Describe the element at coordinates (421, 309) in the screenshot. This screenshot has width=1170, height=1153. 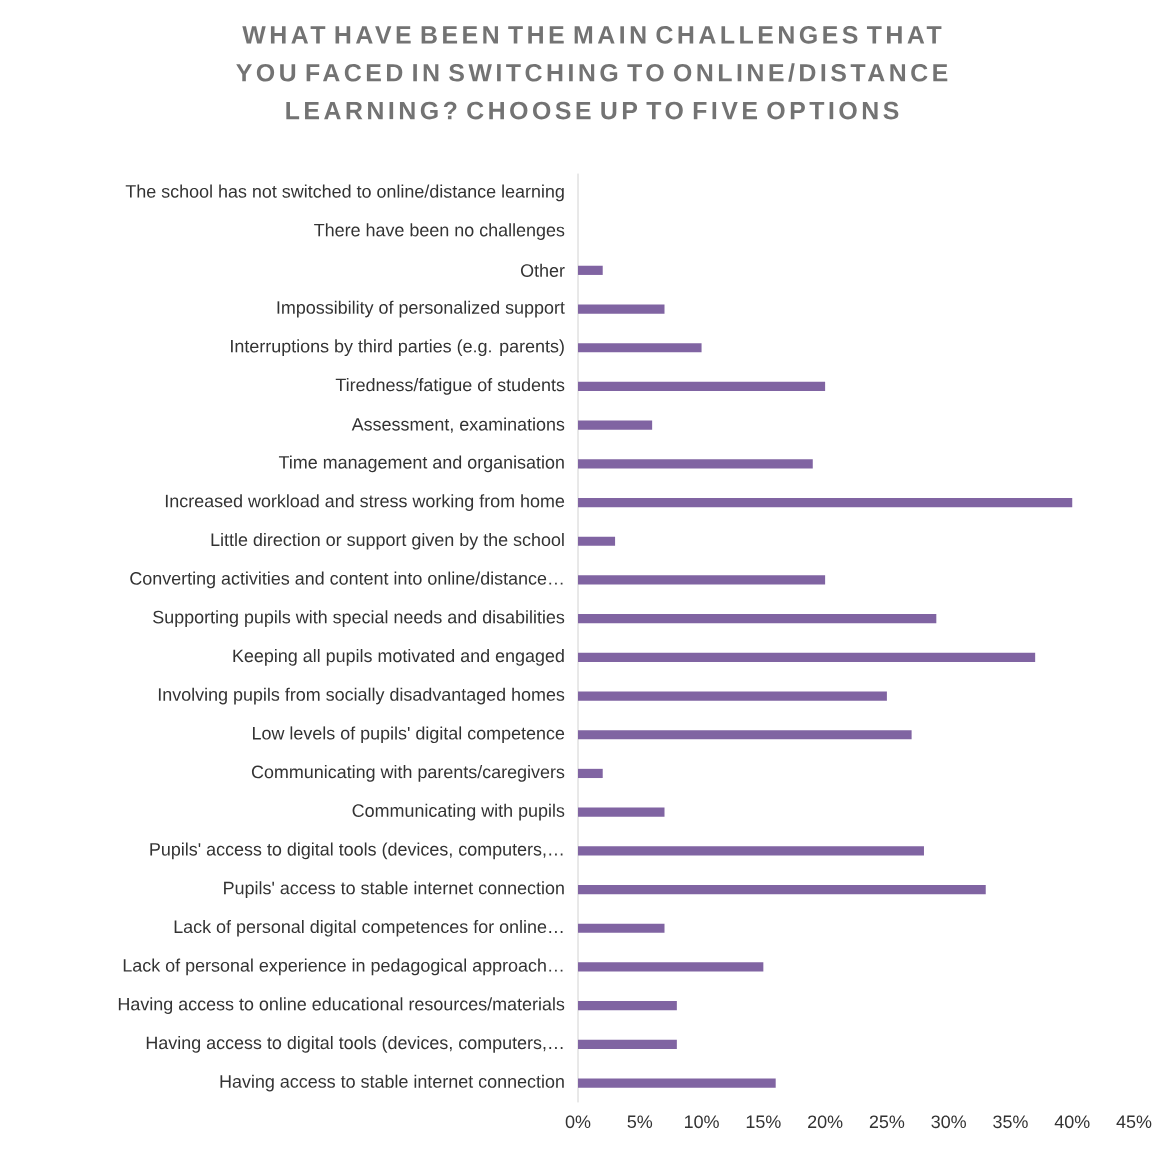
I see `y-tick-label: Impossibility of personalized support` at that location.